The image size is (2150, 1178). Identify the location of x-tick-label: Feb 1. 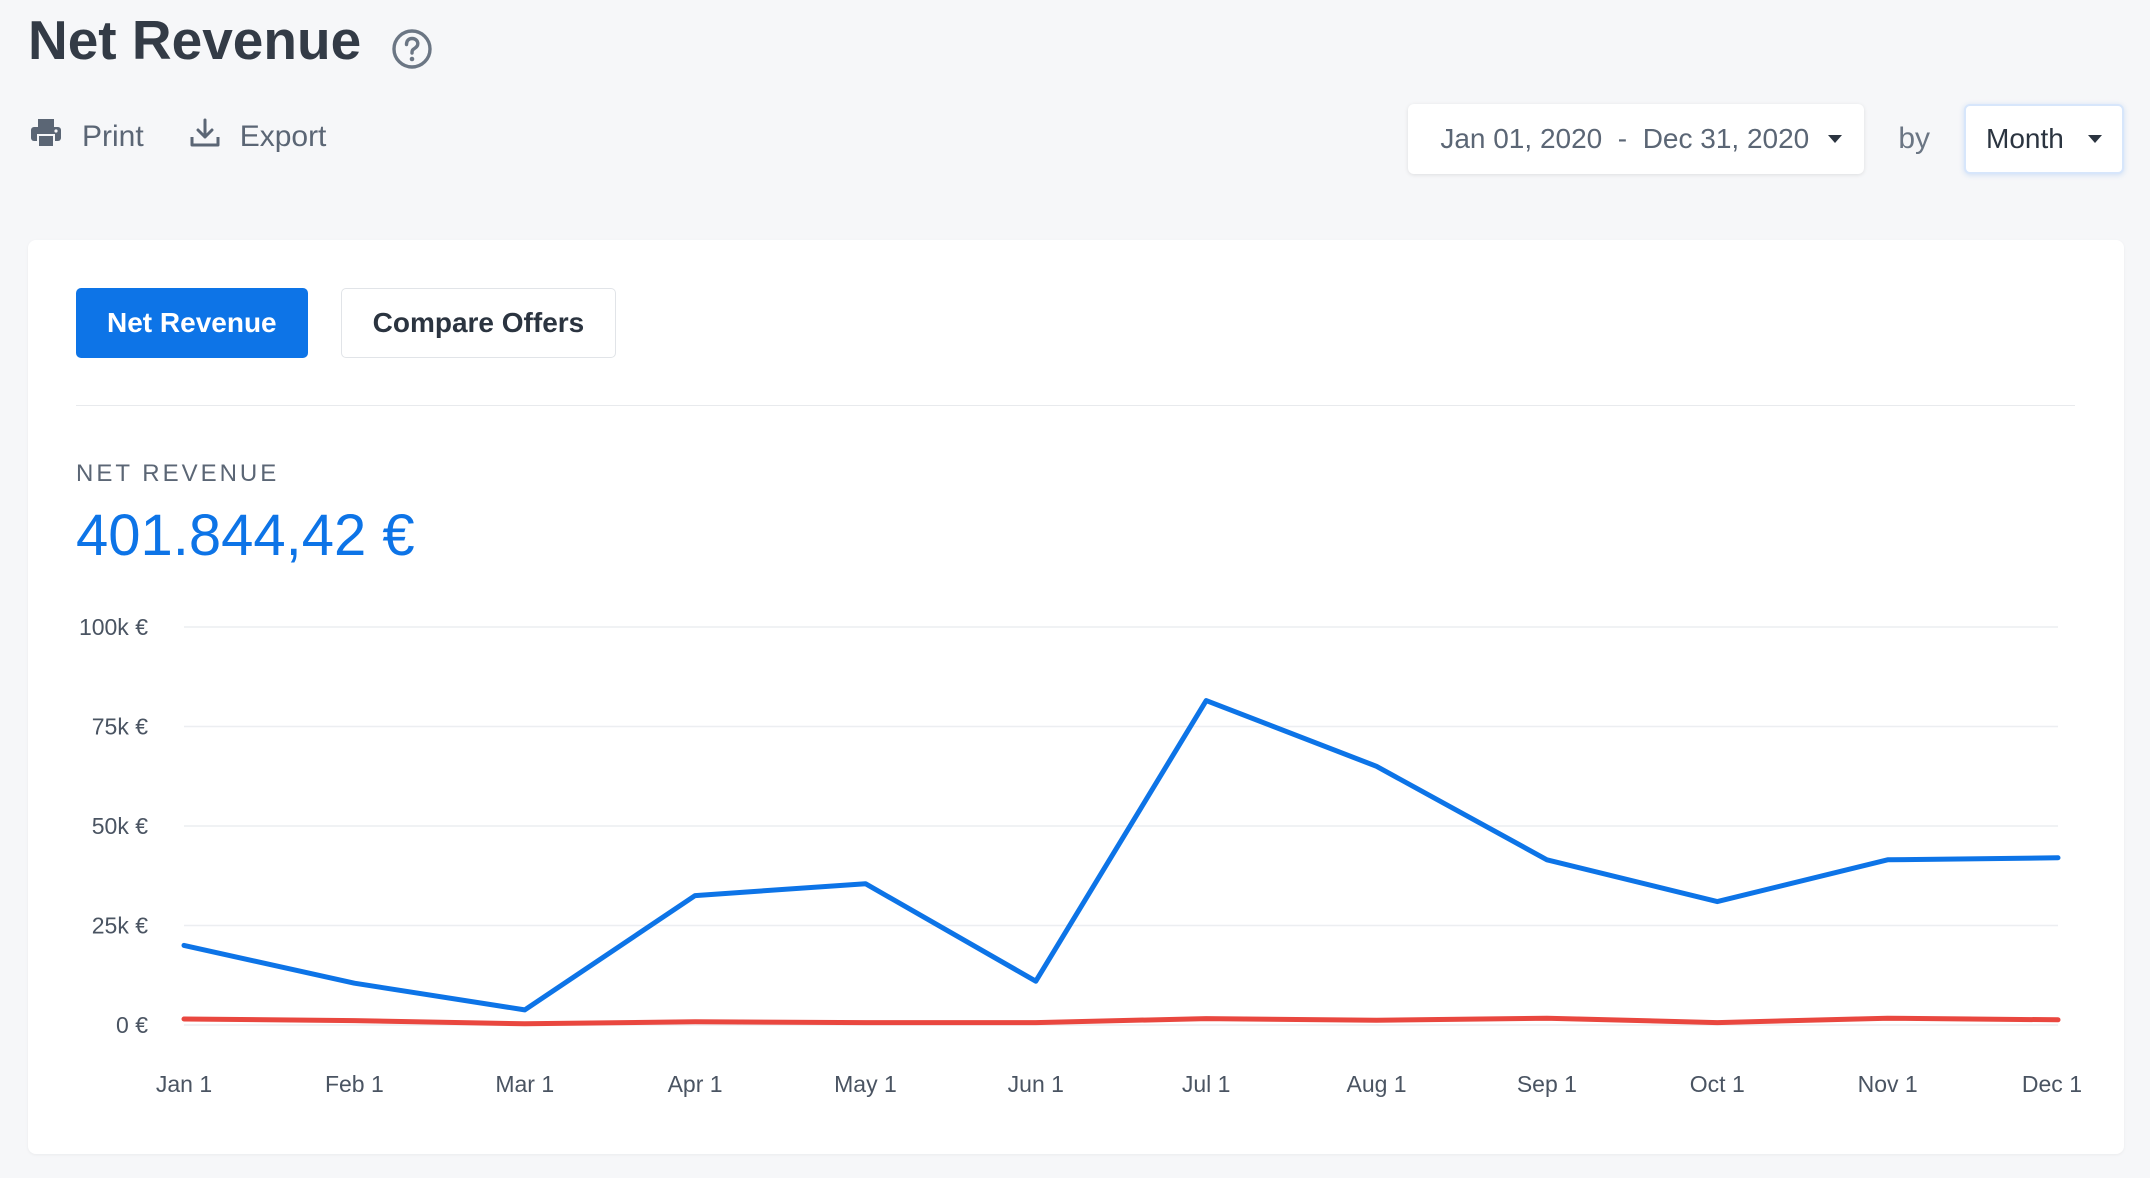
(354, 1084).